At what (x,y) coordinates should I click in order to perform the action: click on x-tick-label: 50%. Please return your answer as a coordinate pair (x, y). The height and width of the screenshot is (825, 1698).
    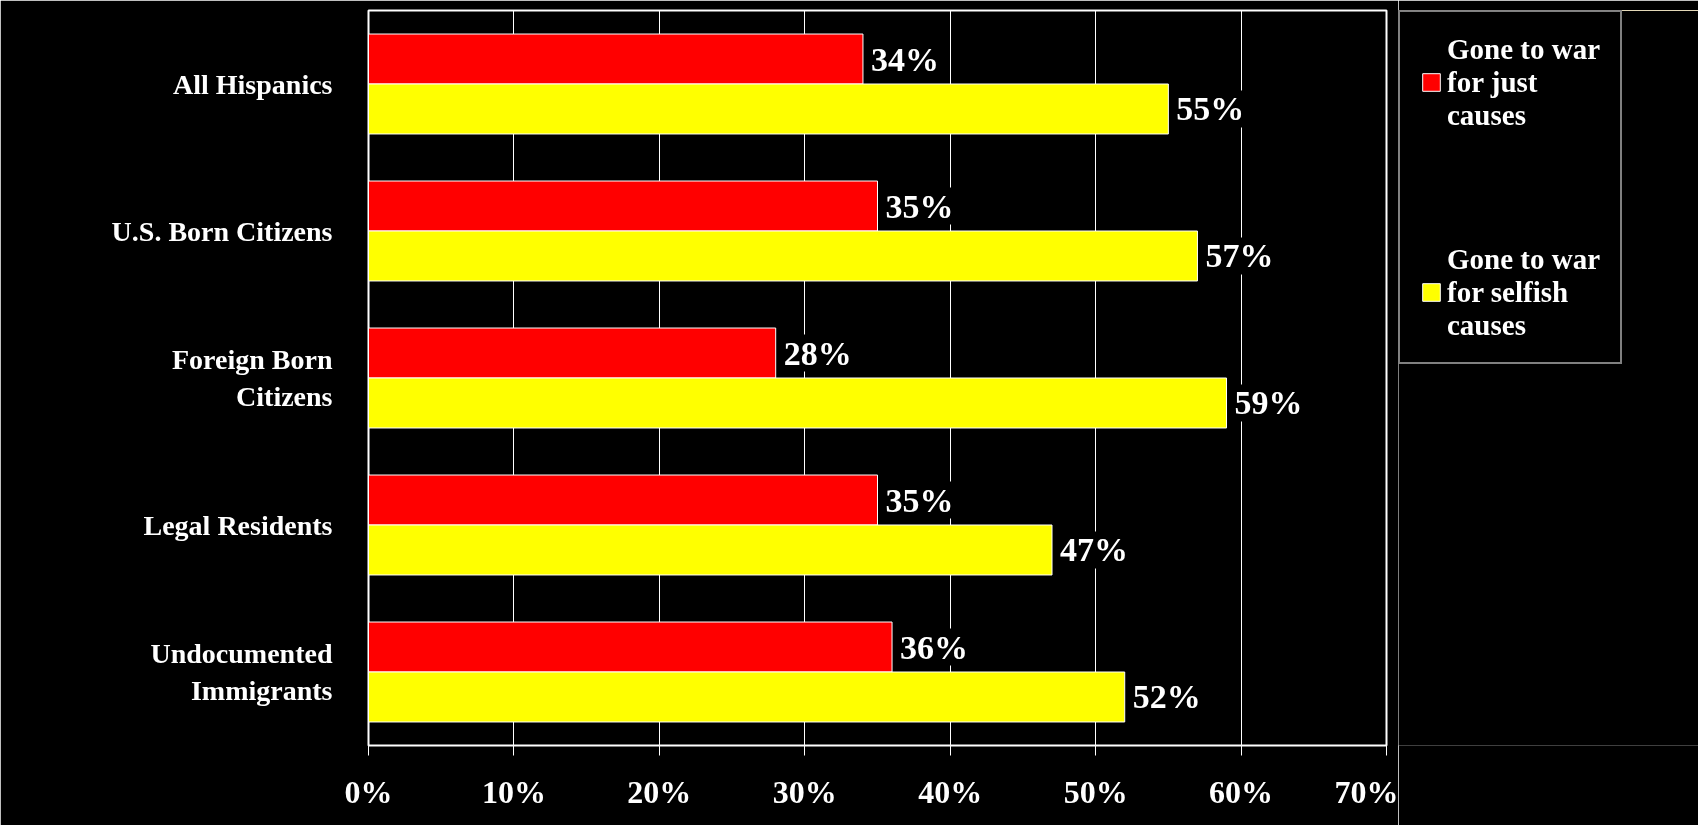
    Looking at the image, I should click on (1095, 791).